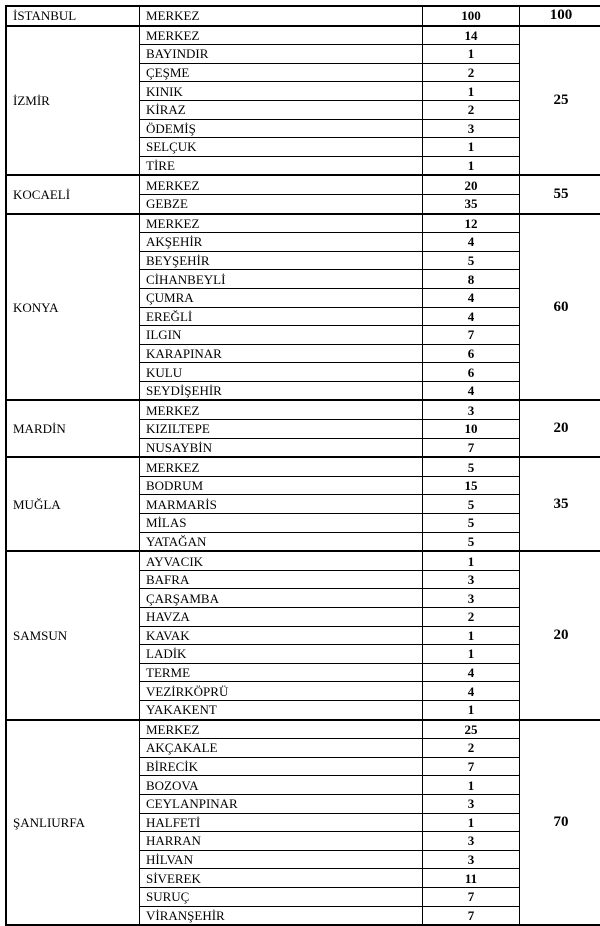  What do you see at coordinates (281, 766) in the screenshot?
I see `district-cell: BİRECİK` at bounding box center [281, 766].